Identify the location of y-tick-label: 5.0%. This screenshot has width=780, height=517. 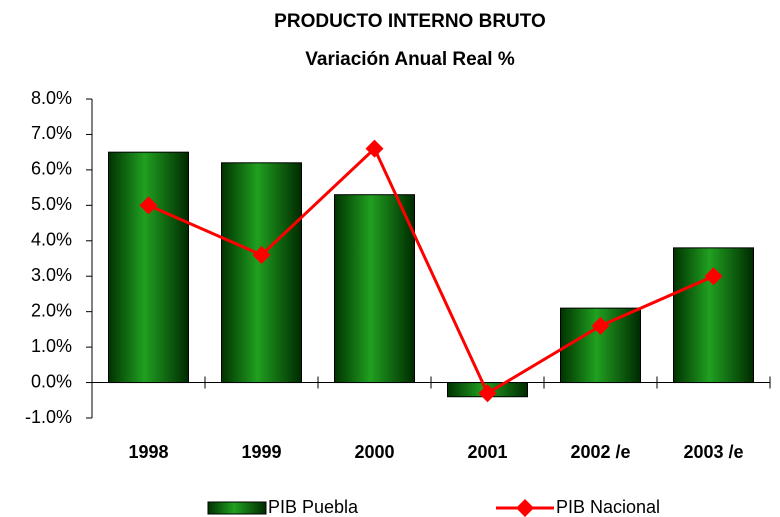
(51, 204).